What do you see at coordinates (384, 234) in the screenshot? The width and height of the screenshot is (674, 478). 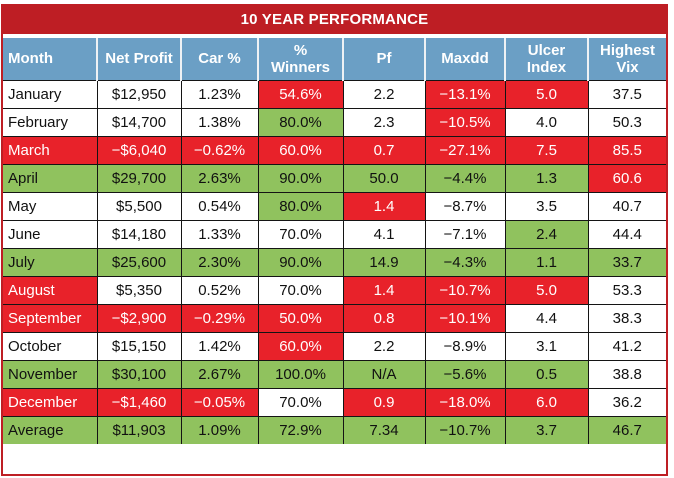 I see `data-cell: 4.1` at bounding box center [384, 234].